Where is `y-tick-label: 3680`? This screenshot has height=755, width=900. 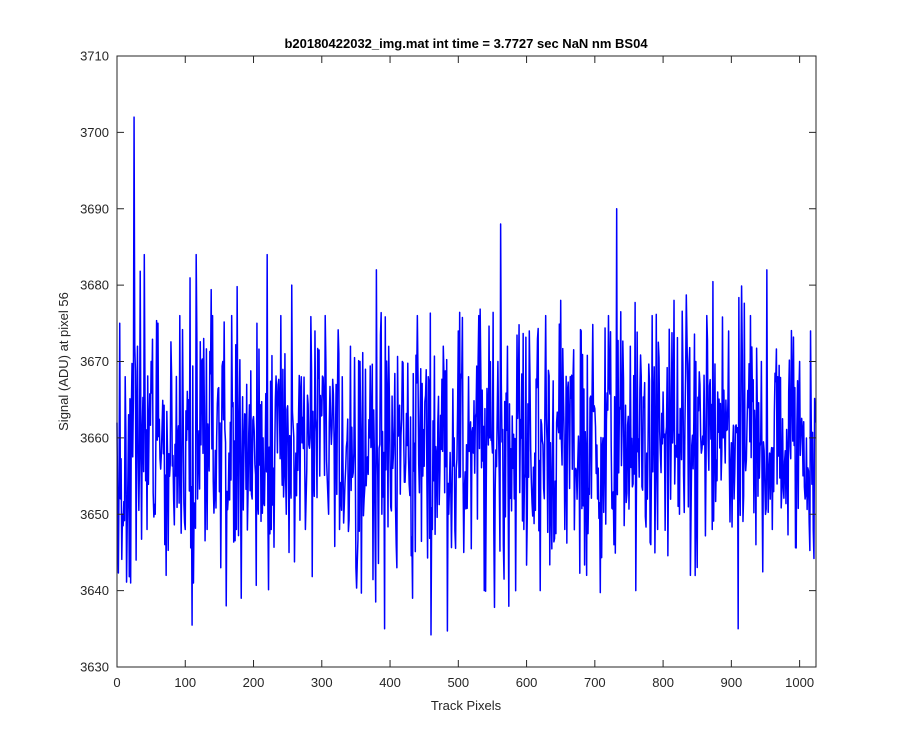 y-tick-label: 3680 is located at coordinates (94, 285).